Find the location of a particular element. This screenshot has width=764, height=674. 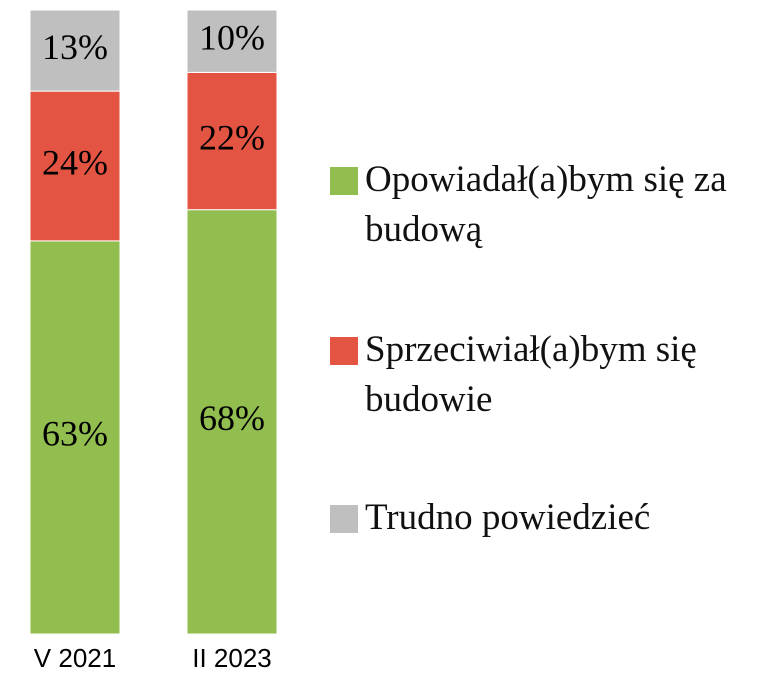

legend-item: Trudno powiedzieć is located at coordinates (545, 518).